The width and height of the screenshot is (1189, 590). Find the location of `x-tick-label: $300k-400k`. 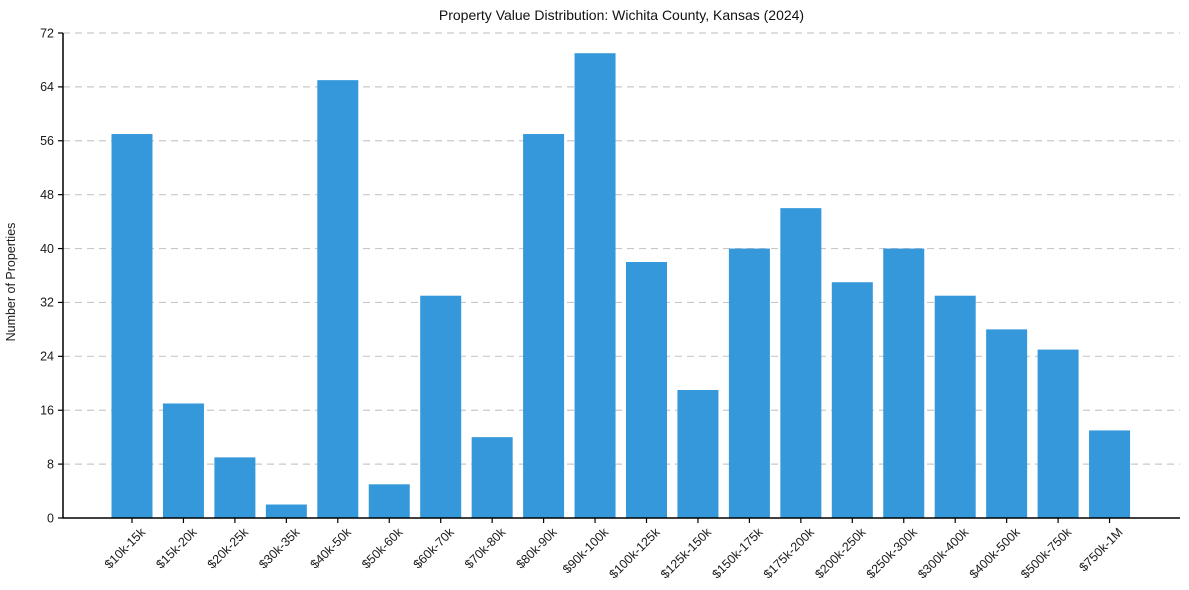

x-tick-label: $300k-400k is located at coordinates (943, 553).